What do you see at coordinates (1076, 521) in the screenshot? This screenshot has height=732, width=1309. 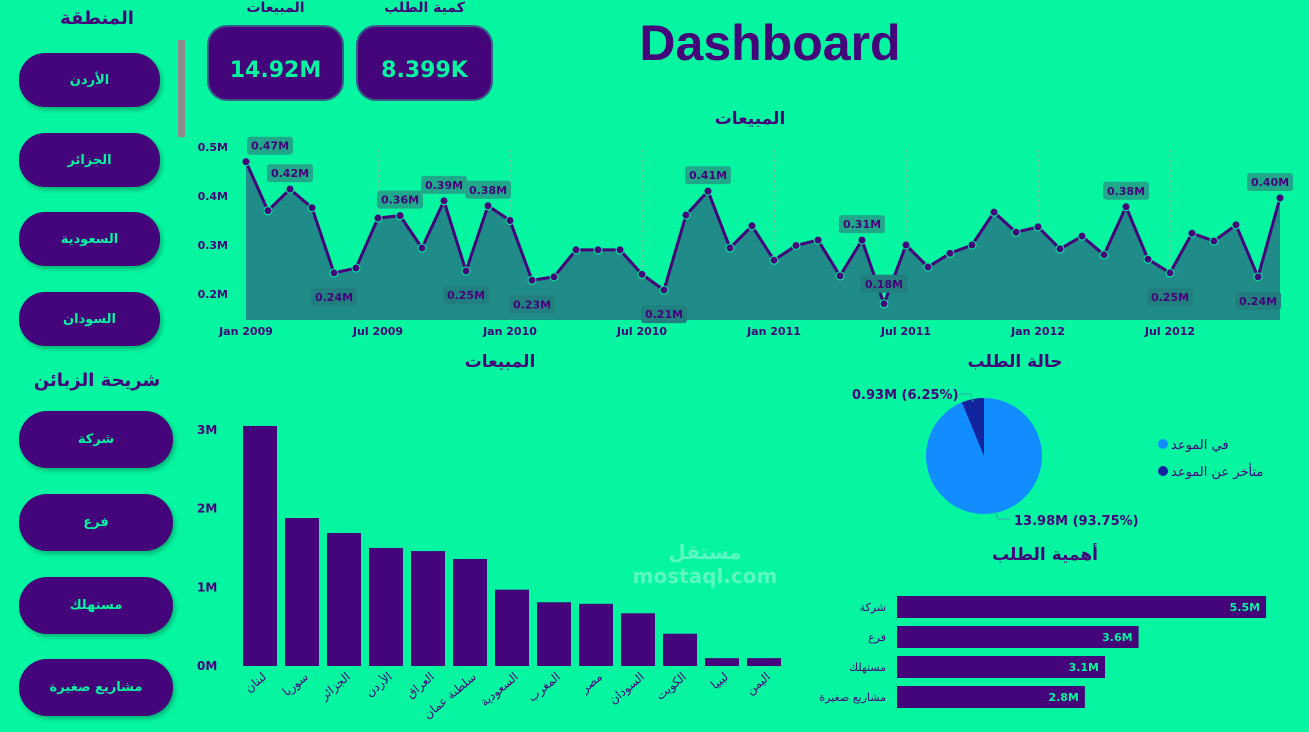 I see `pie-label-on-time: 13.98M (93.75%)` at bounding box center [1076, 521].